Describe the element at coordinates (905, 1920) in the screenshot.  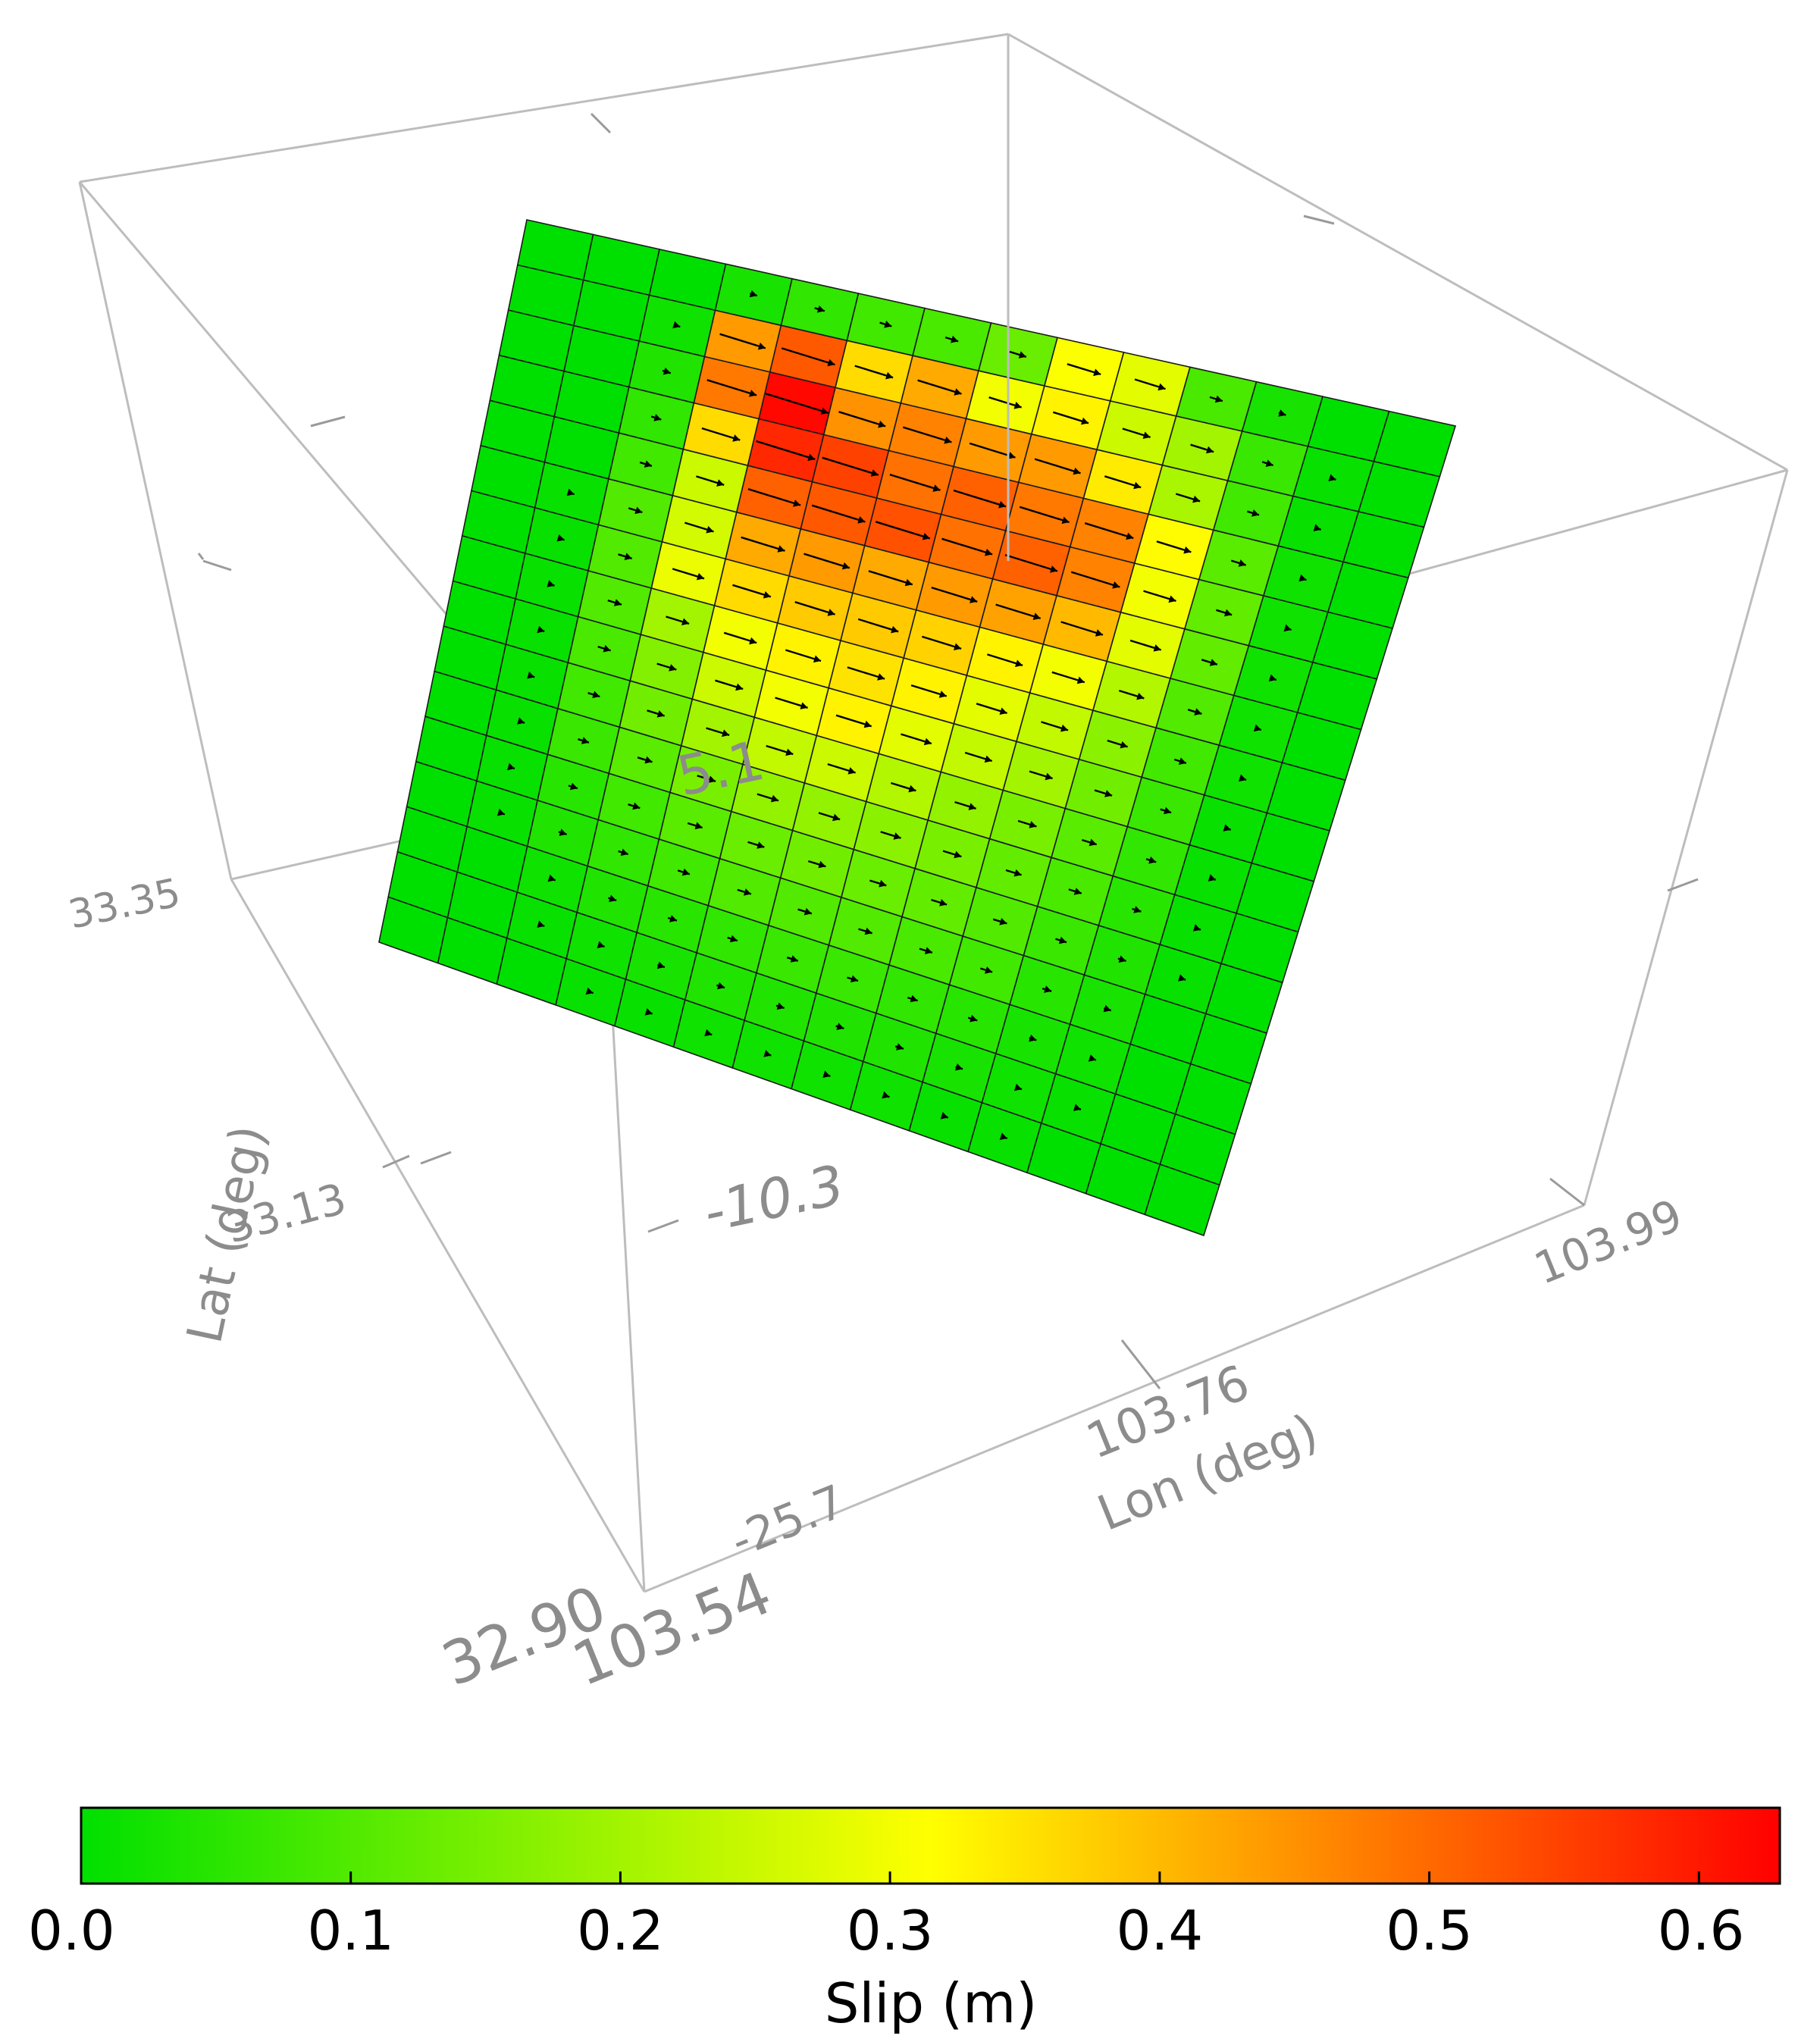
I see `colorbar: 0.0 0.1 0.2 0.3 0.4 0.5 0.6 Slip (m)` at that location.